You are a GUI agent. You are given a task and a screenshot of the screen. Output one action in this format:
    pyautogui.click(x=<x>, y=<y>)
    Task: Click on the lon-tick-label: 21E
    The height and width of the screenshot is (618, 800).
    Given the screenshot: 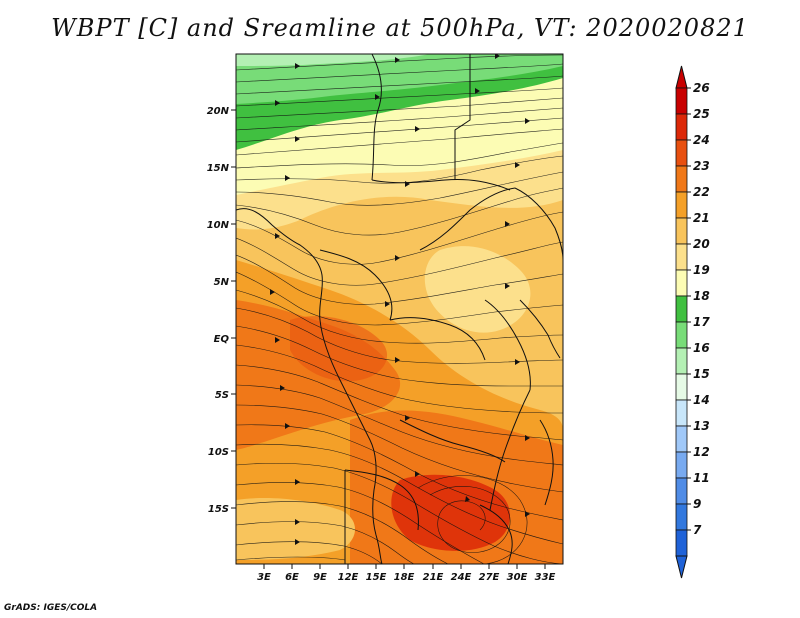 What is the action you would take?
    pyautogui.click(x=433, y=577)
    